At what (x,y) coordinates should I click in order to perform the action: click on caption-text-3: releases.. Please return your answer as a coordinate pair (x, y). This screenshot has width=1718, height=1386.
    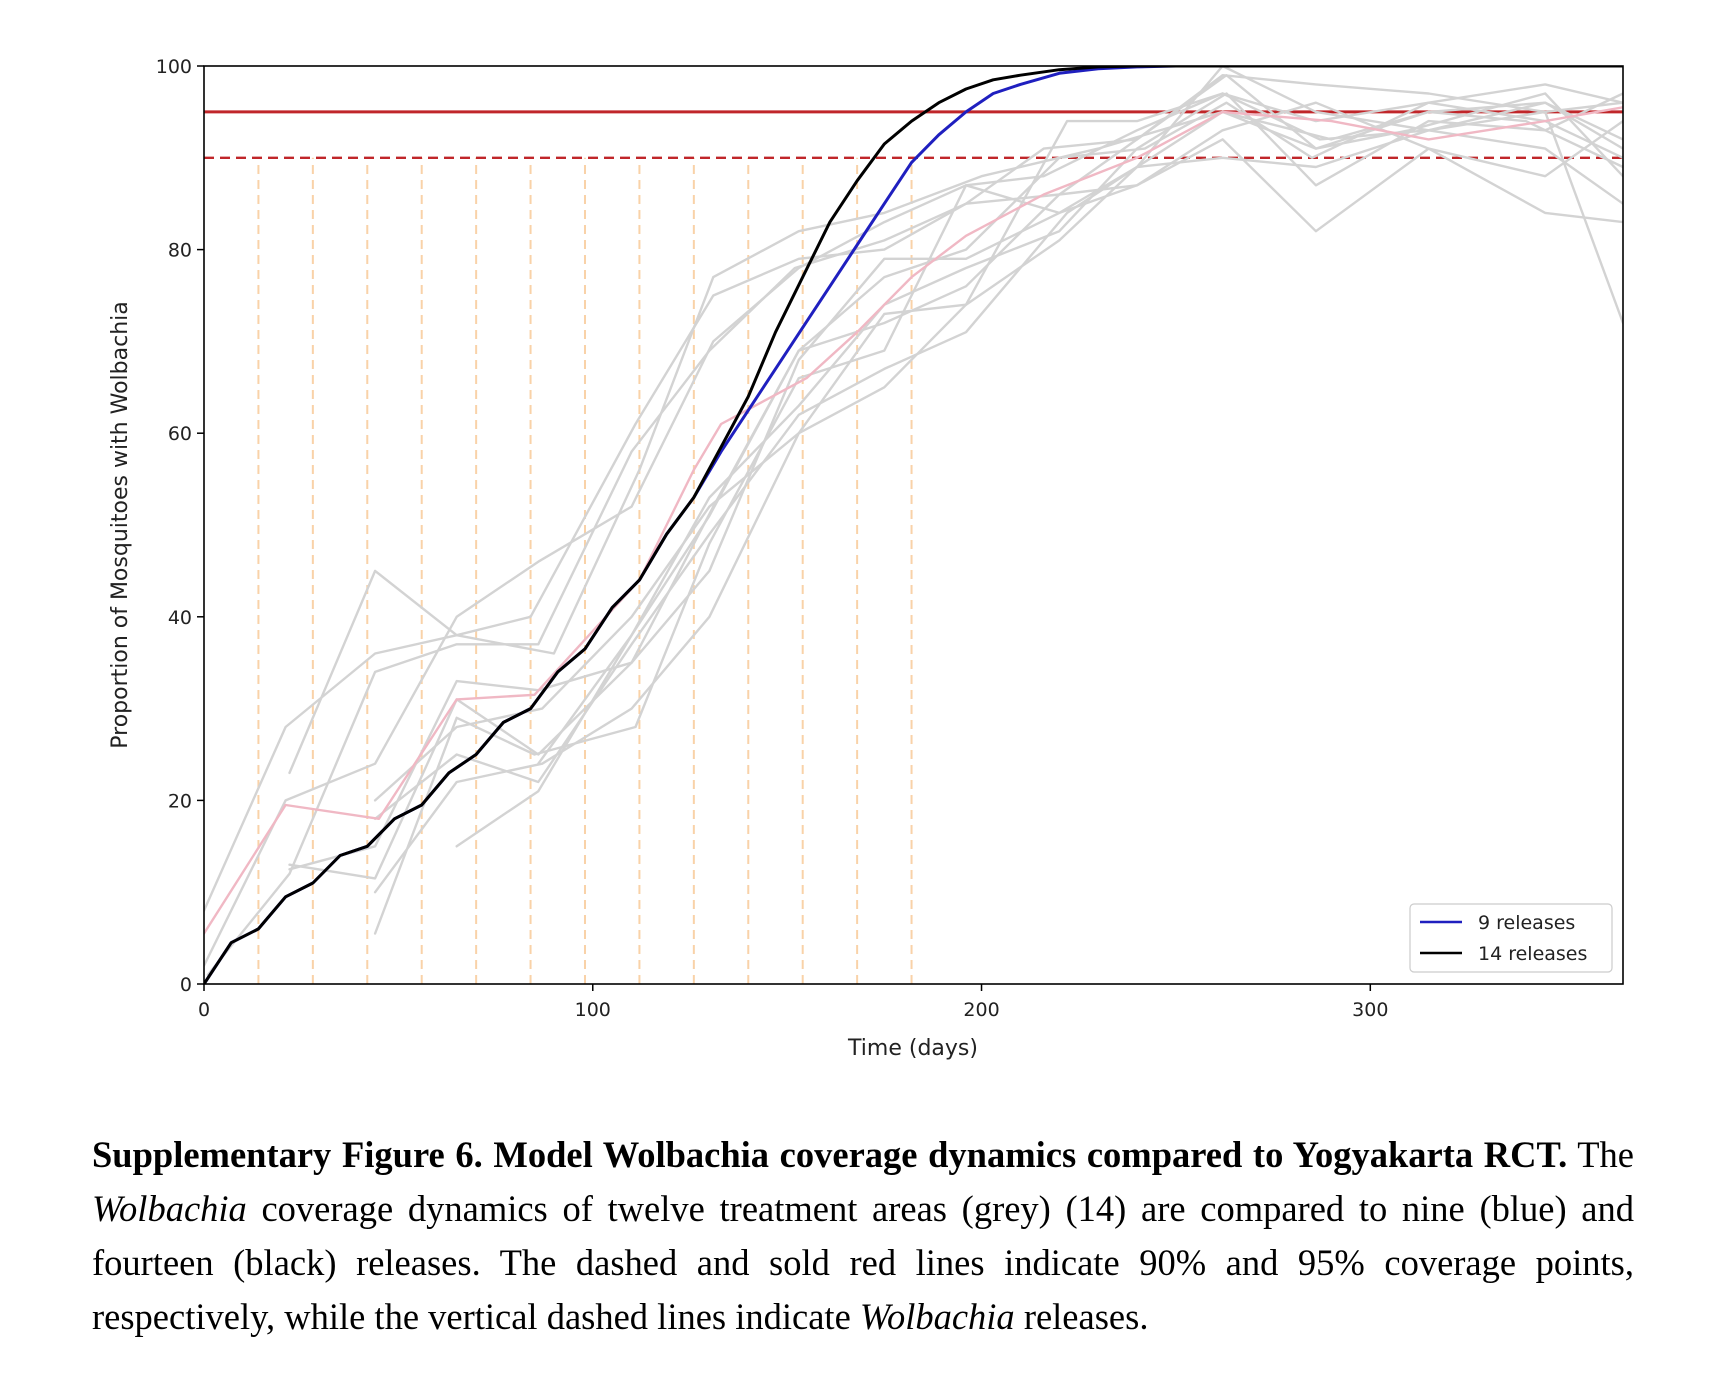
    Looking at the image, I should click on (1081, 1316).